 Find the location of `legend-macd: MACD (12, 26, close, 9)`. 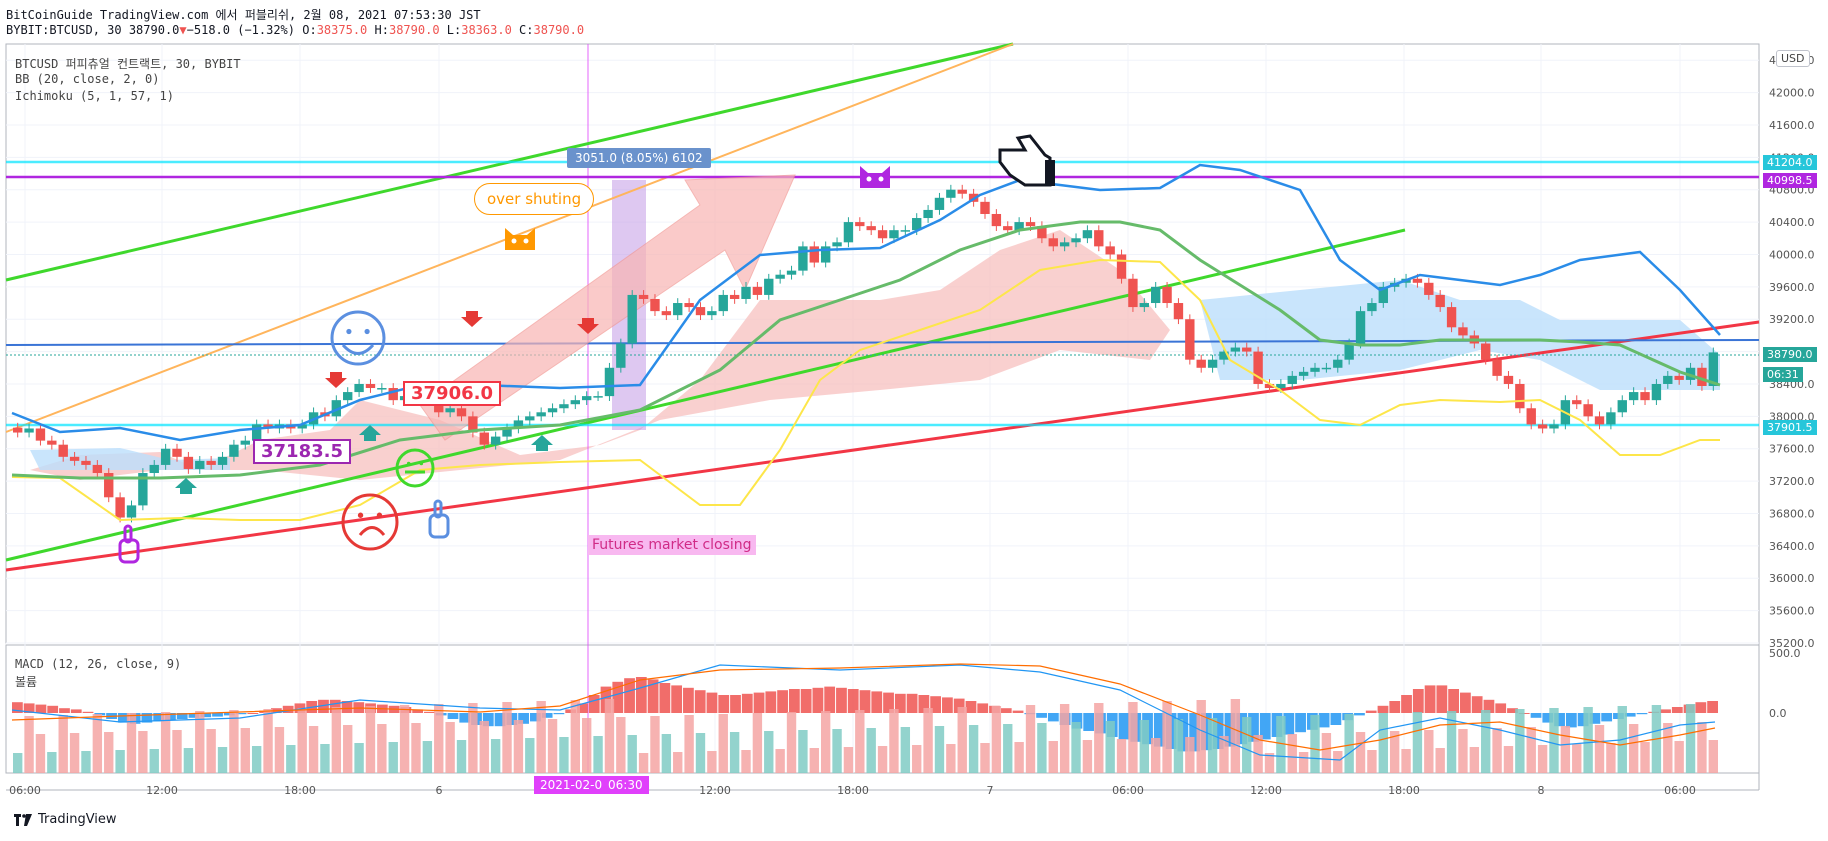

legend-macd: MACD (12, 26, close, 9) is located at coordinates (98, 664).